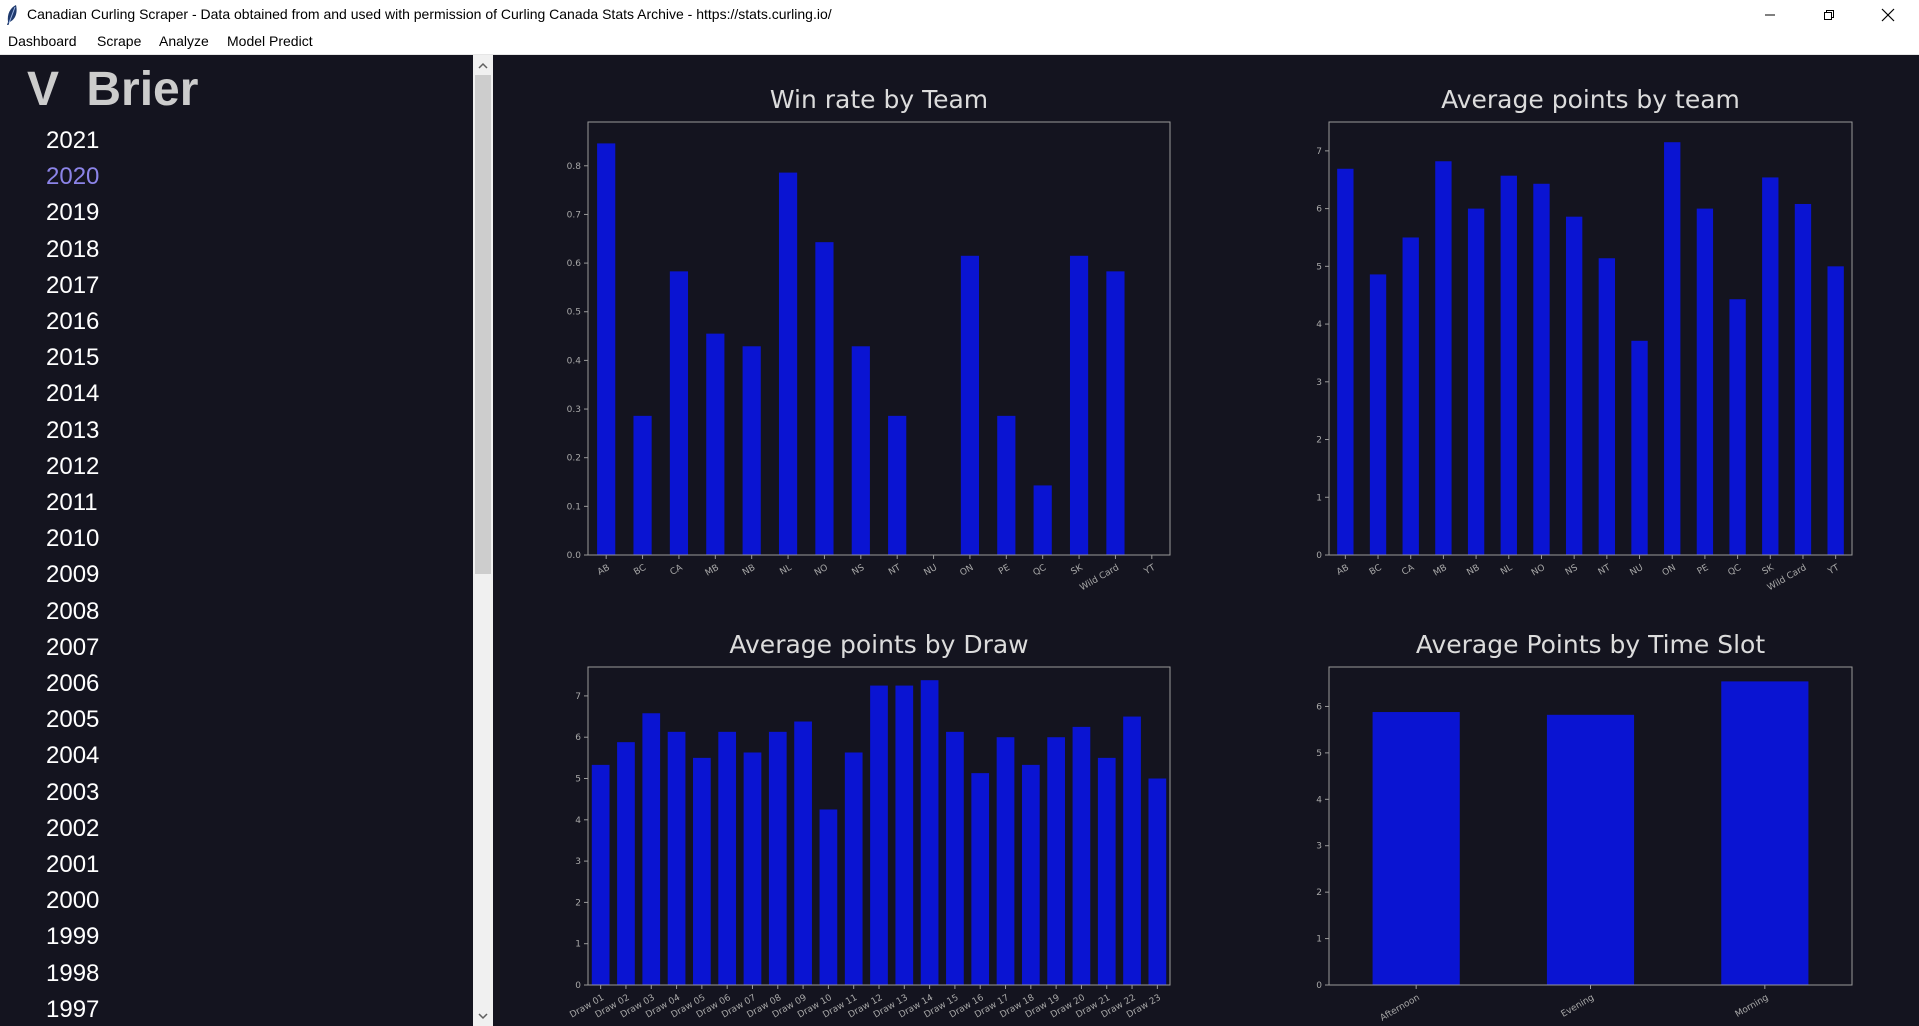 The width and height of the screenshot is (1919, 1026). Describe the element at coordinates (73, 466) in the screenshot. I see `sidebar-item-2012: 2012` at that location.